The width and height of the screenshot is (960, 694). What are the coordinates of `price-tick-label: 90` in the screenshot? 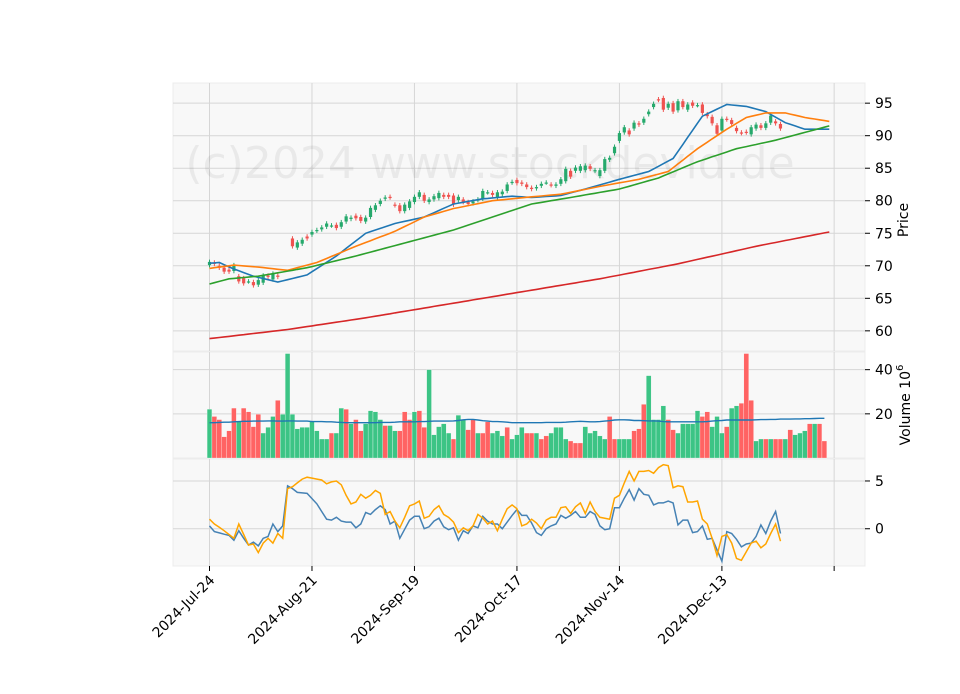 It's located at (884, 137).